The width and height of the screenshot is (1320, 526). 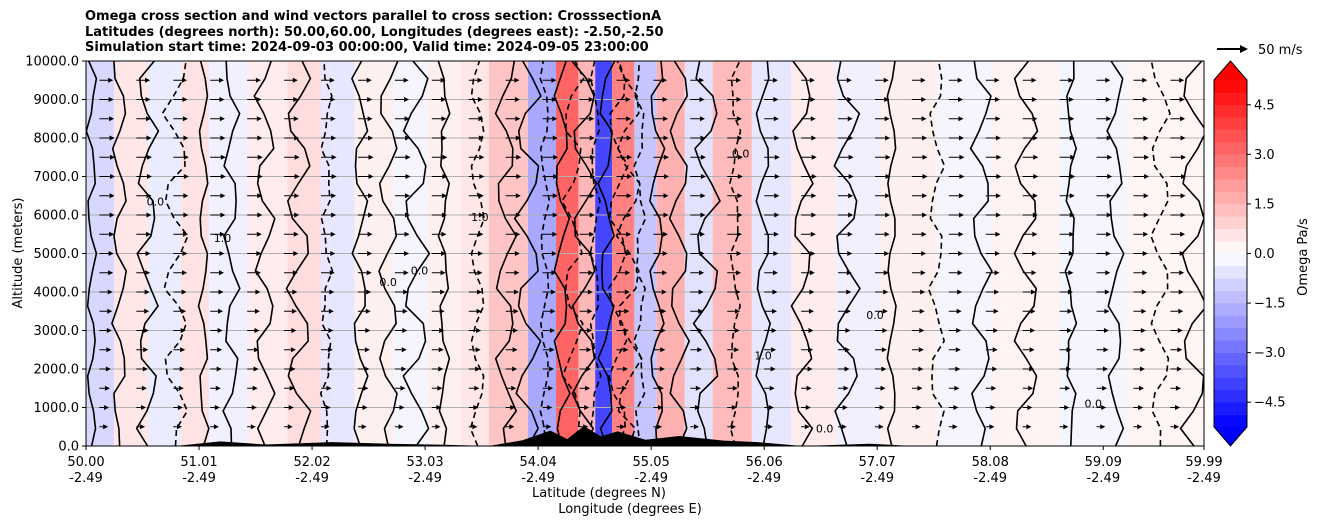 I want to click on x-tick-label-latitude: 55.05, so click(x=651, y=462).